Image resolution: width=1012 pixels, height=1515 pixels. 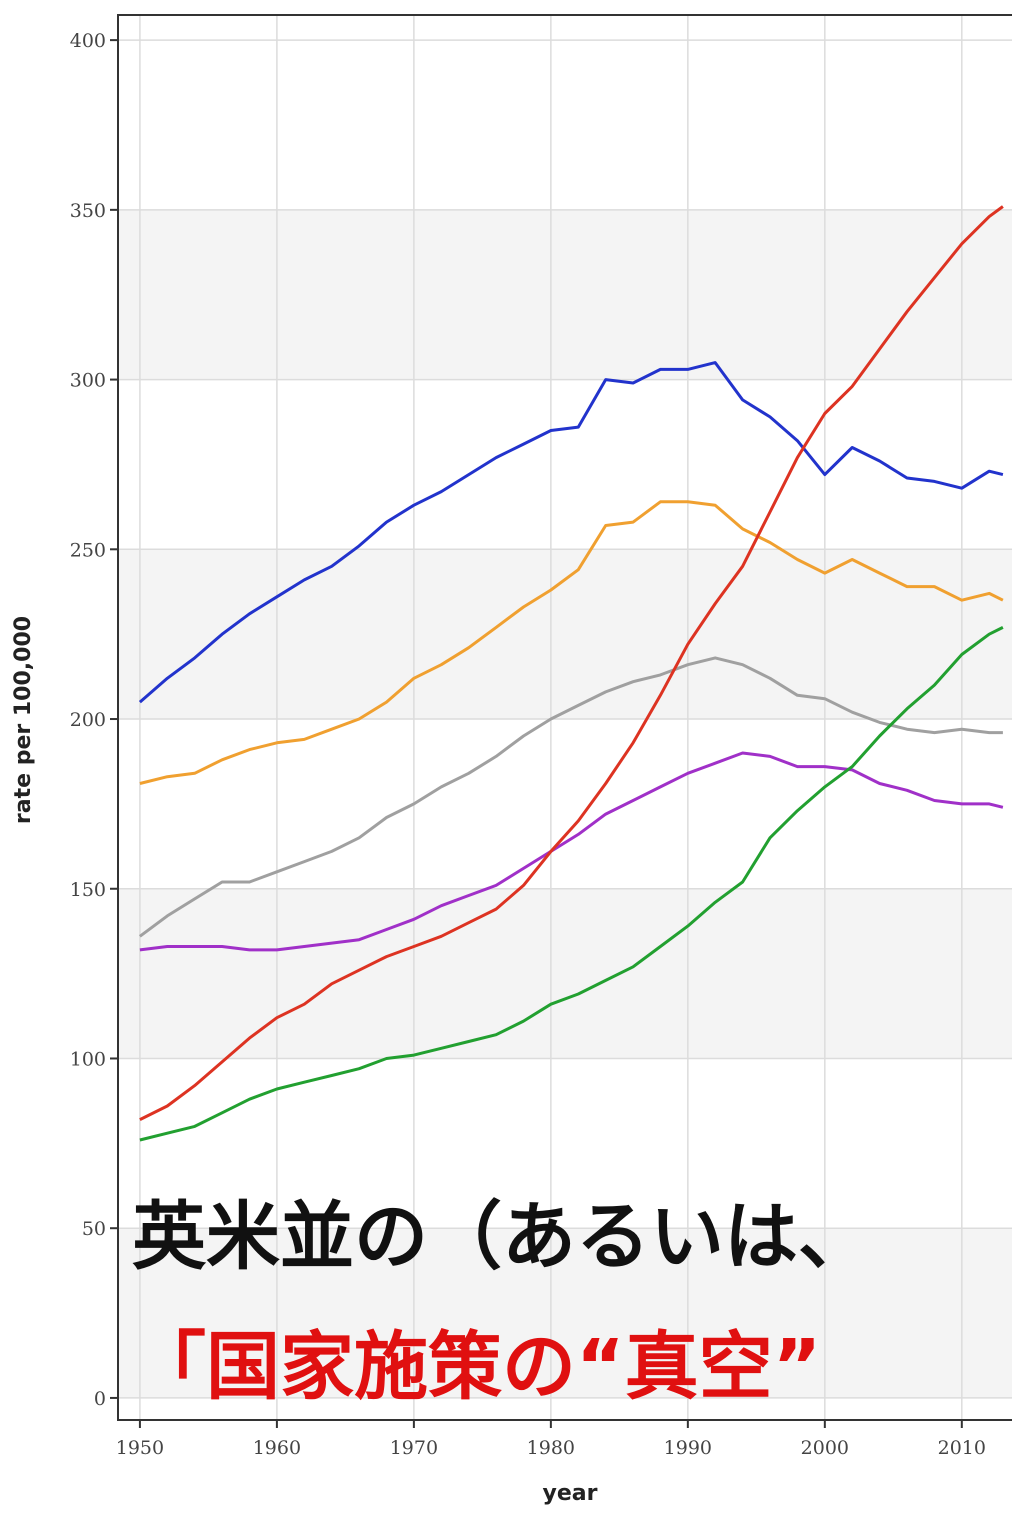 I want to click on y-tick-label: 400, so click(x=88, y=41).